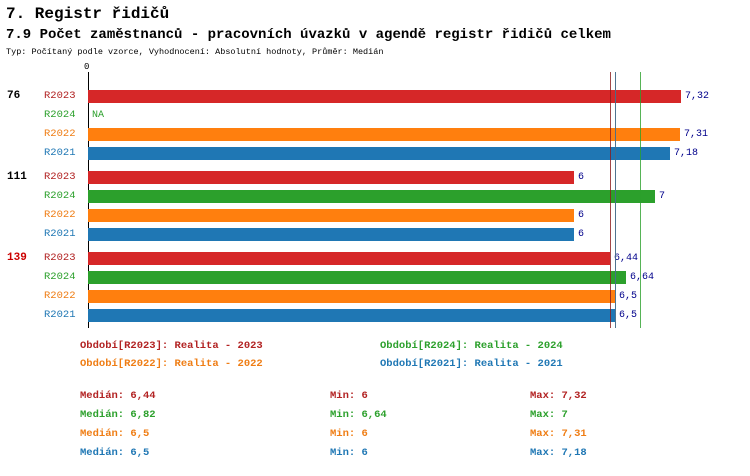 This screenshot has width=750, height=476. I want to click on chart-row: R2021 7,18, so click(375, 153).